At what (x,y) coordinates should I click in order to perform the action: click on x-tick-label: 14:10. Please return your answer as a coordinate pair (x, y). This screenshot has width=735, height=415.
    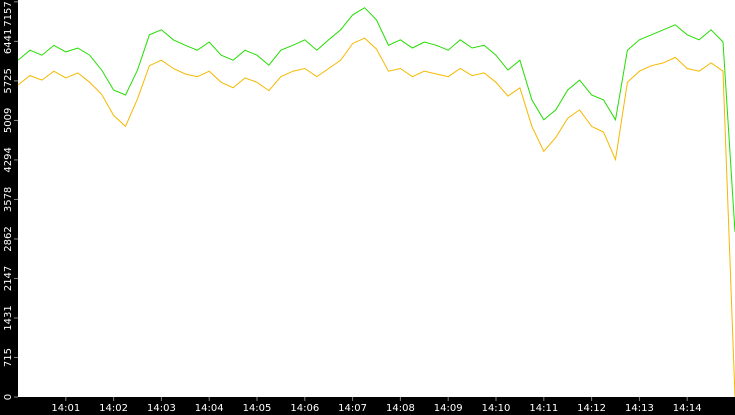
    Looking at the image, I should click on (496, 408).